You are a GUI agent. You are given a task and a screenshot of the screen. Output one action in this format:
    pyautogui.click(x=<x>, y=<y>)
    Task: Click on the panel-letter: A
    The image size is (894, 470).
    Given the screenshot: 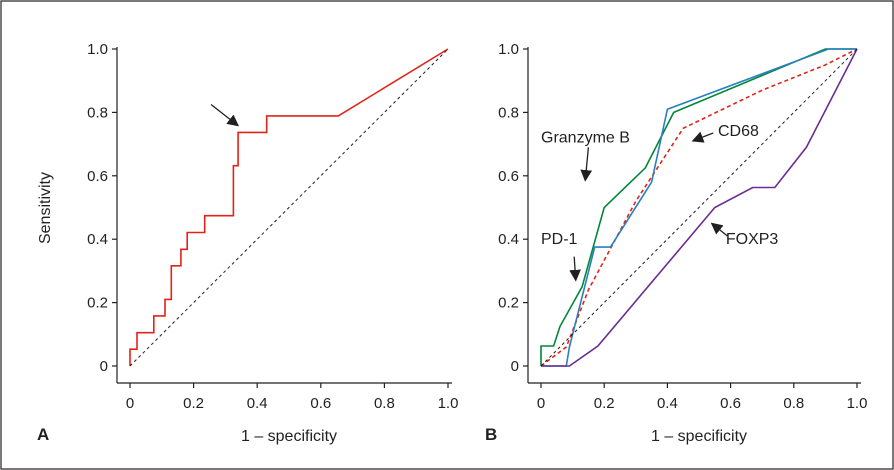 What is the action you would take?
    pyautogui.click(x=43, y=434)
    